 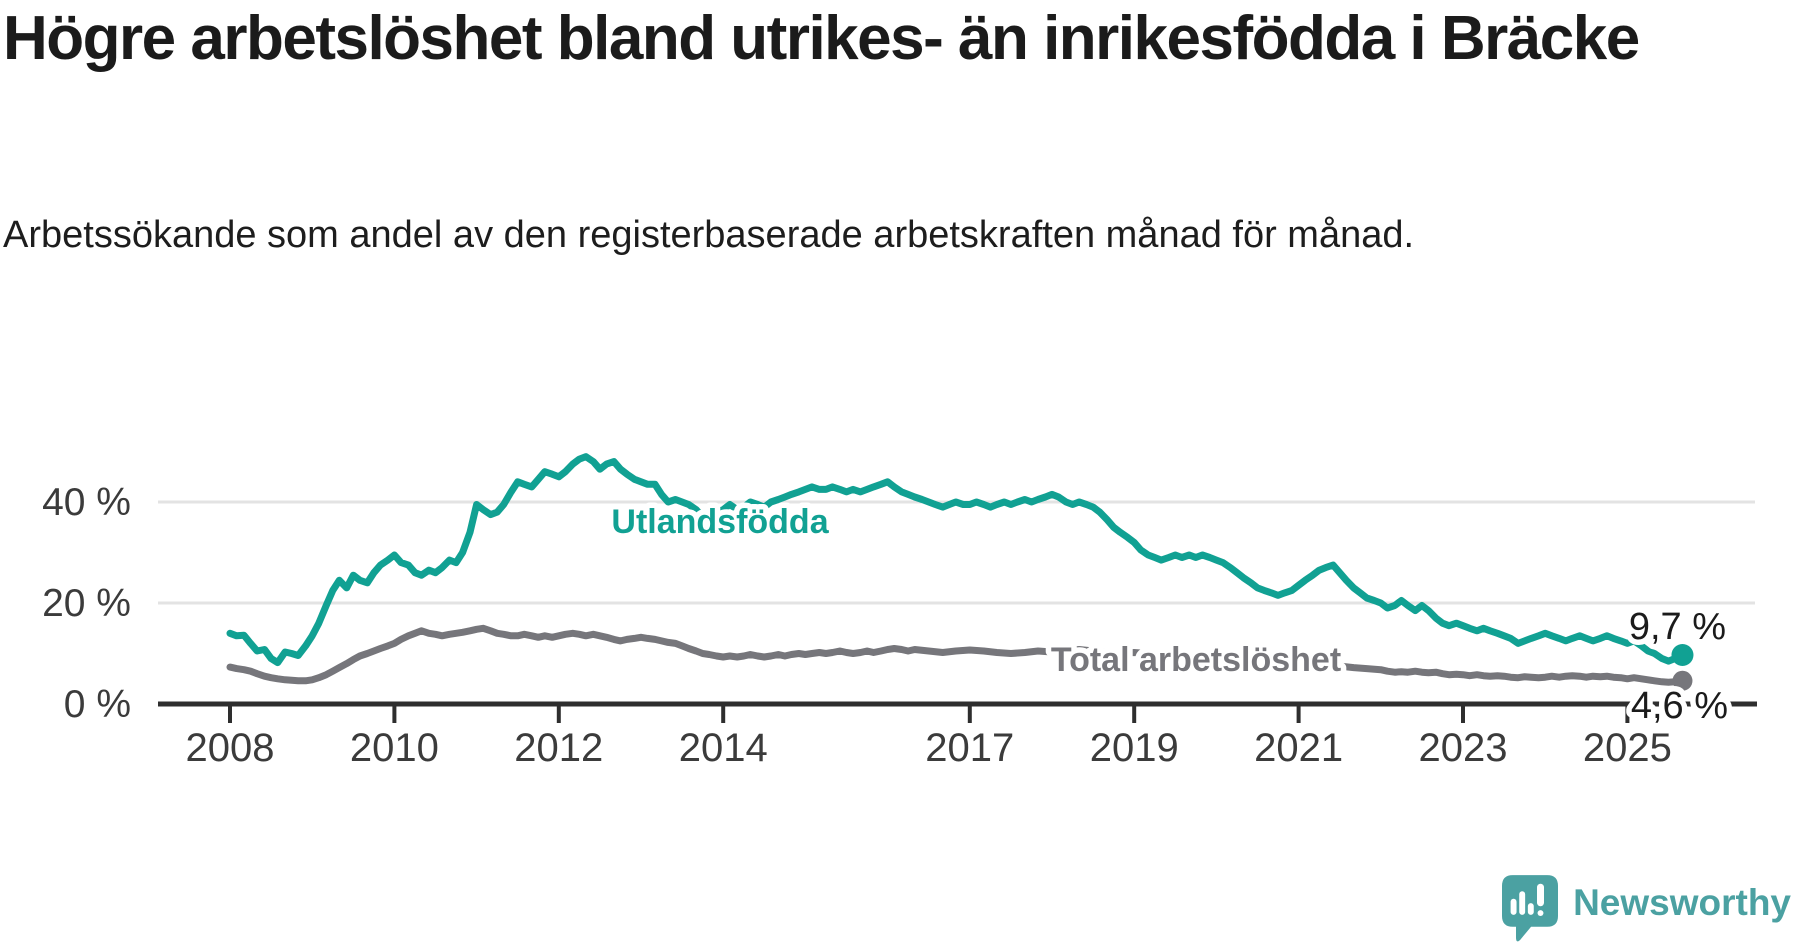 What do you see at coordinates (230, 748) in the screenshot?
I see `x-tick-label-2008: 2008` at bounding box center [230, 748].